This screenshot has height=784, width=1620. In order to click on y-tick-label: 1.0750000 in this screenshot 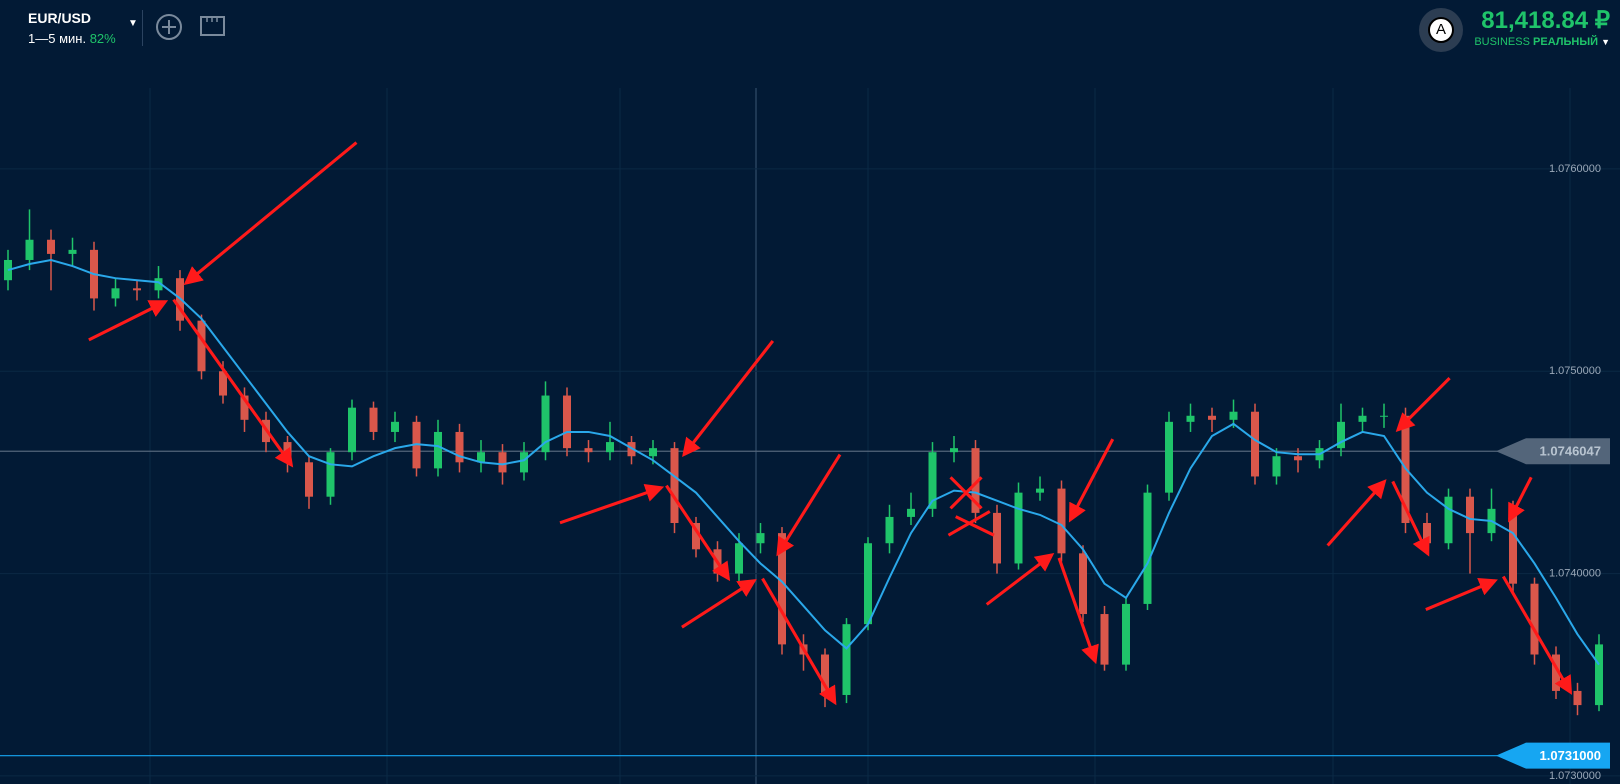, I will do `click(1575, 371)`.